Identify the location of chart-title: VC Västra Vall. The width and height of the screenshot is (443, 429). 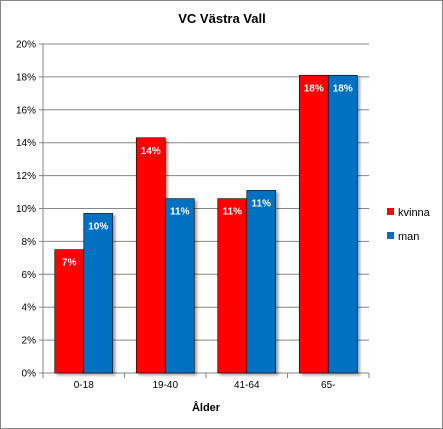
(221, 18).